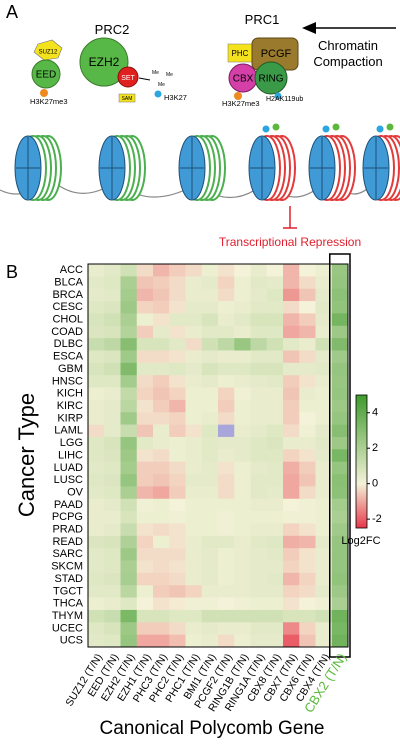 Image resolution: width=400 pixels, height=748 pixels. What do you see at coordinates (127, 99) in the screenshot?
I see `sam-label: SAM` at bounding box center [127, 99].